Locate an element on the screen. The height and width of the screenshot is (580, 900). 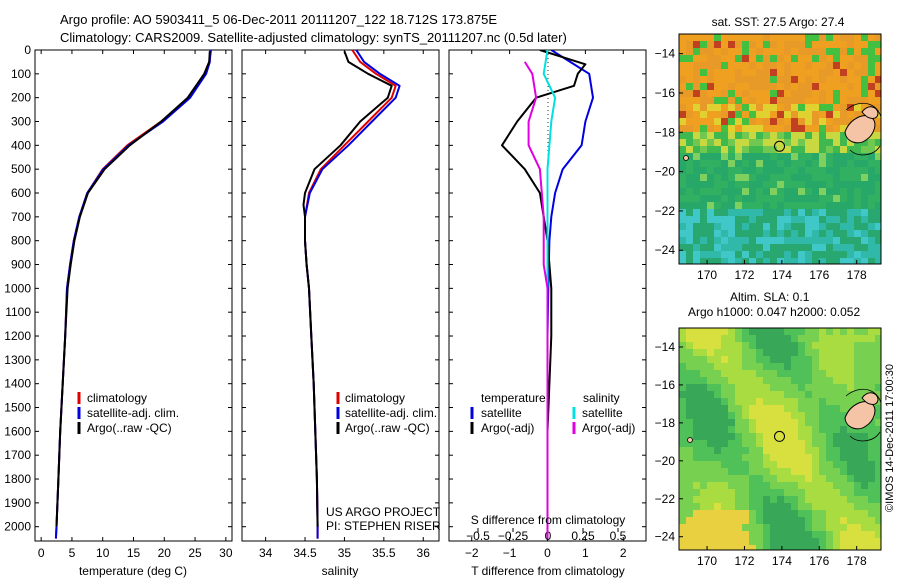
depth-tick-label: 600 is located at coordinates (21, 193).